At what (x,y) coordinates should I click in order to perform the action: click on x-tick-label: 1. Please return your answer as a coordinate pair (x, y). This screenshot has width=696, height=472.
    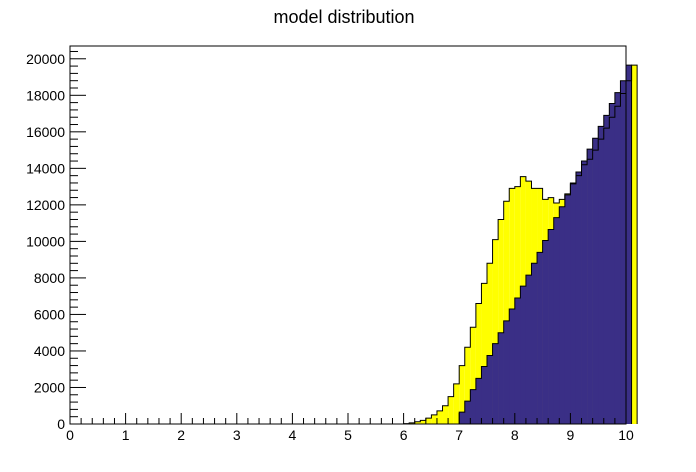
    Looking at the image, I should click on (126, 435).